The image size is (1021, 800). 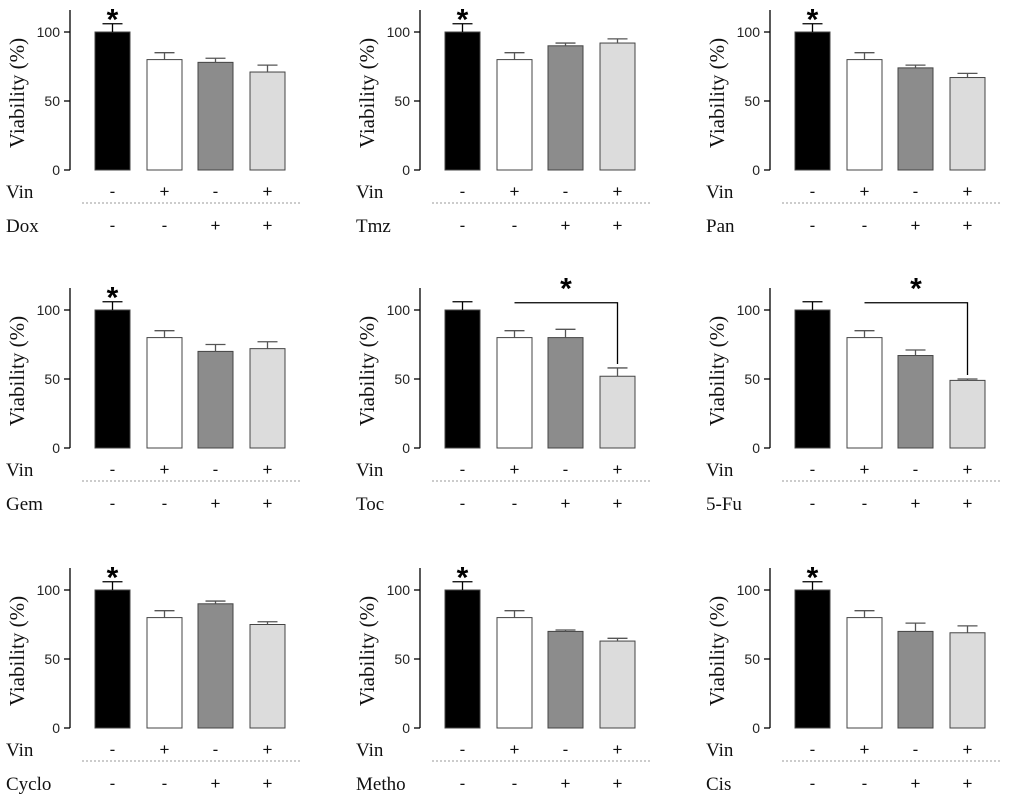 I want to click on condition-label: Toc, so click(x=370, y=504).